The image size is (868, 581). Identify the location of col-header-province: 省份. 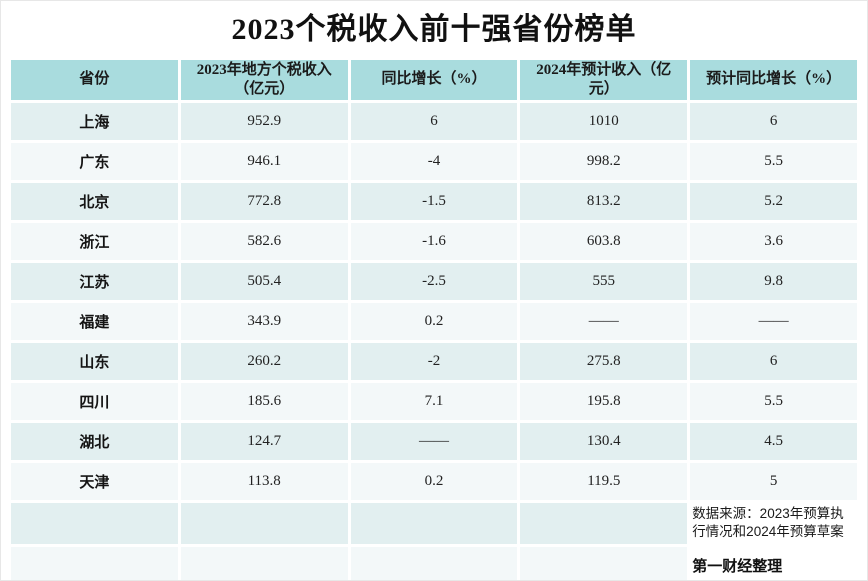
(94, 80).